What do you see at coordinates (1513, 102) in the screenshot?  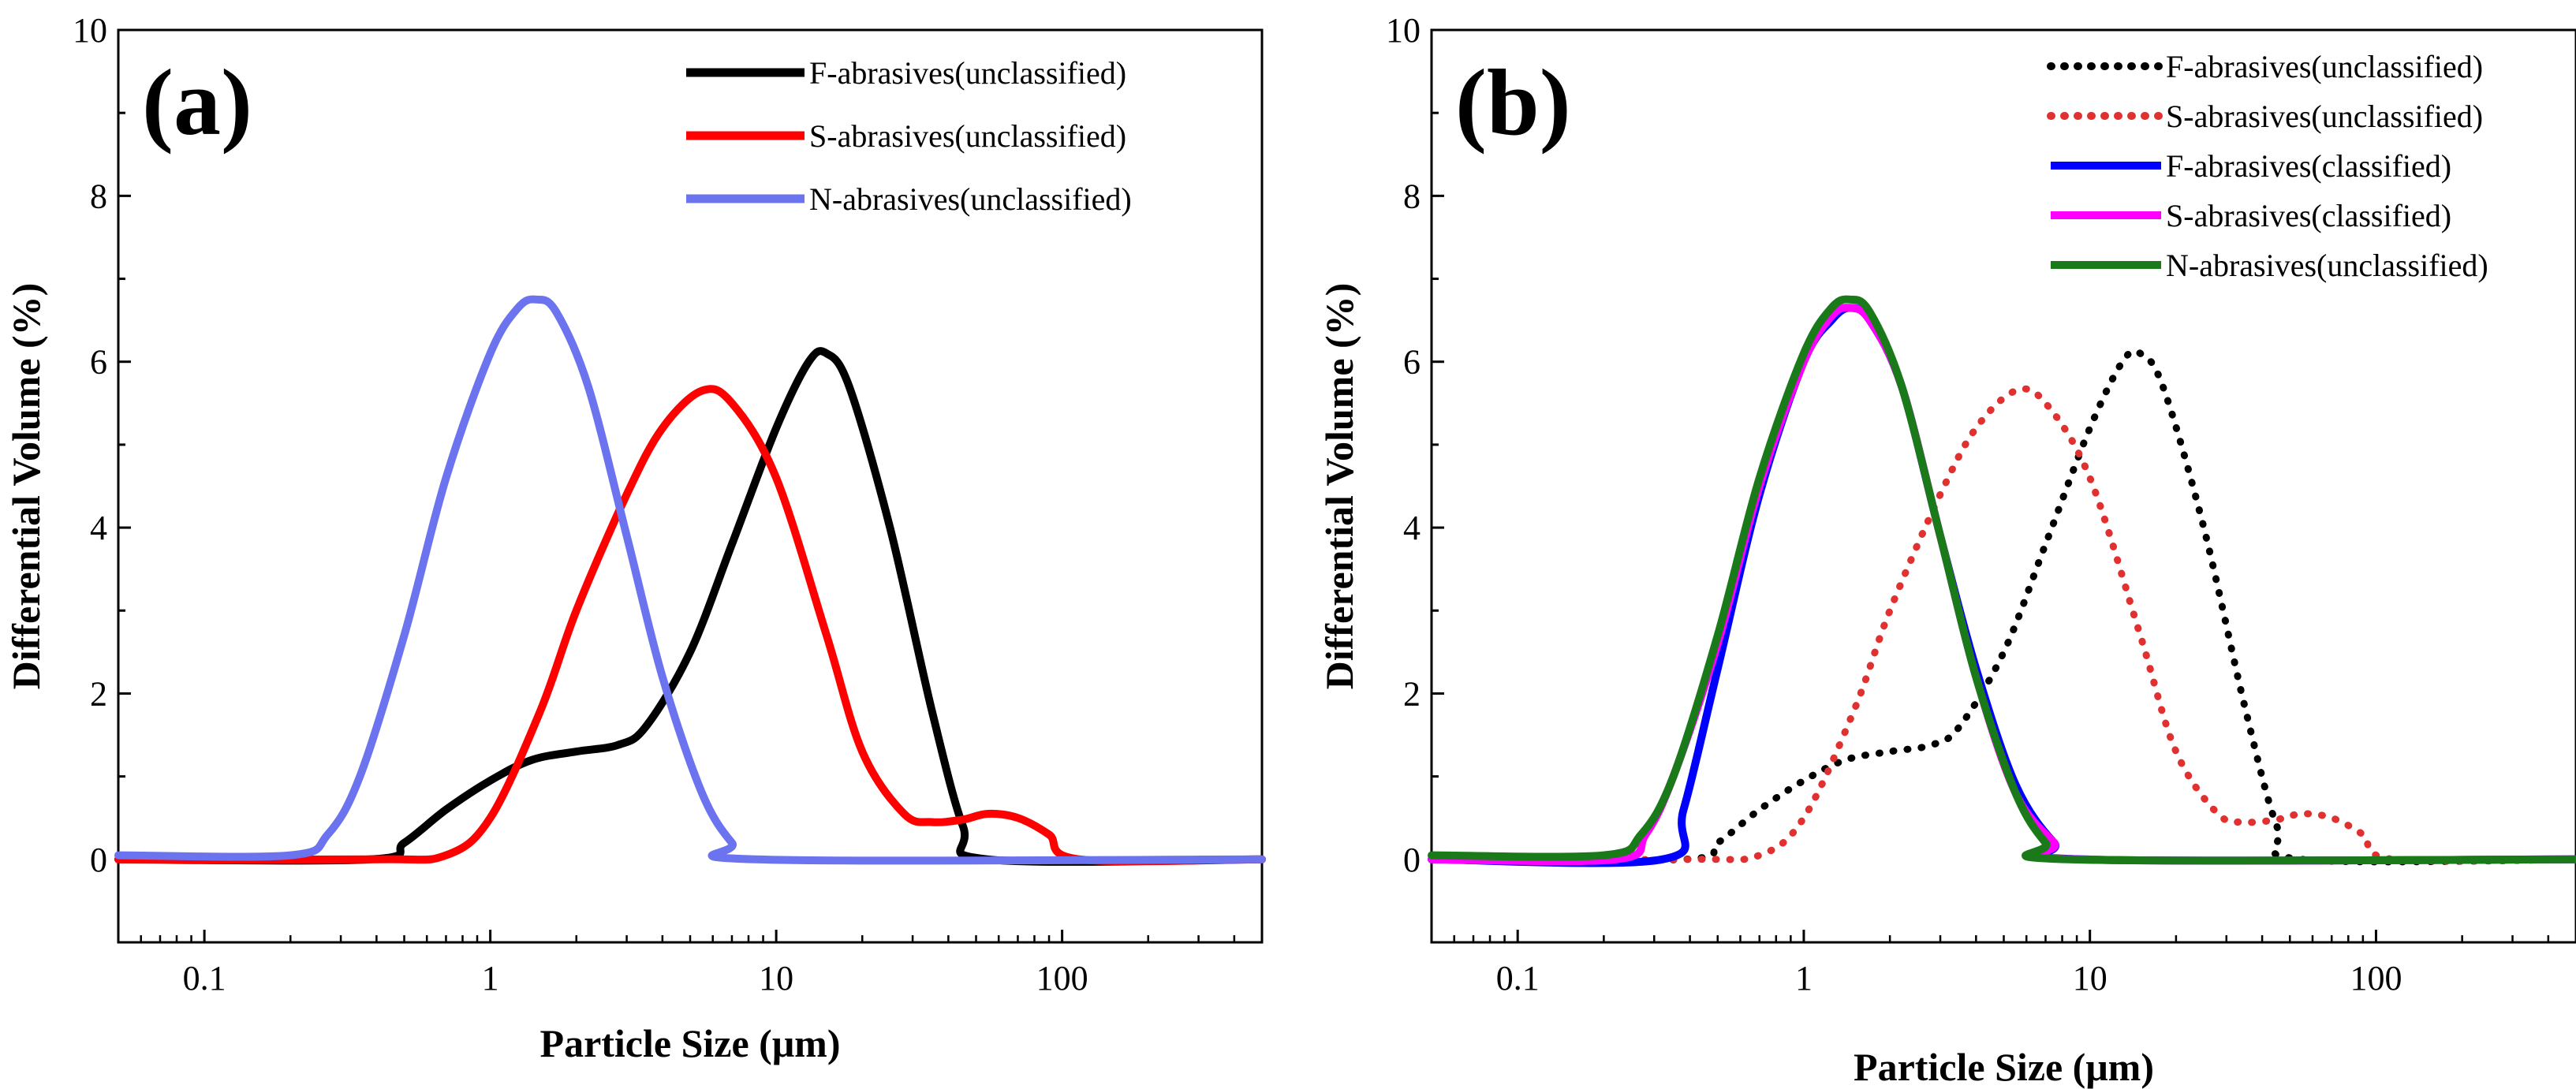 I see `panel-label: (b)` at bounding box center [1513, 102].